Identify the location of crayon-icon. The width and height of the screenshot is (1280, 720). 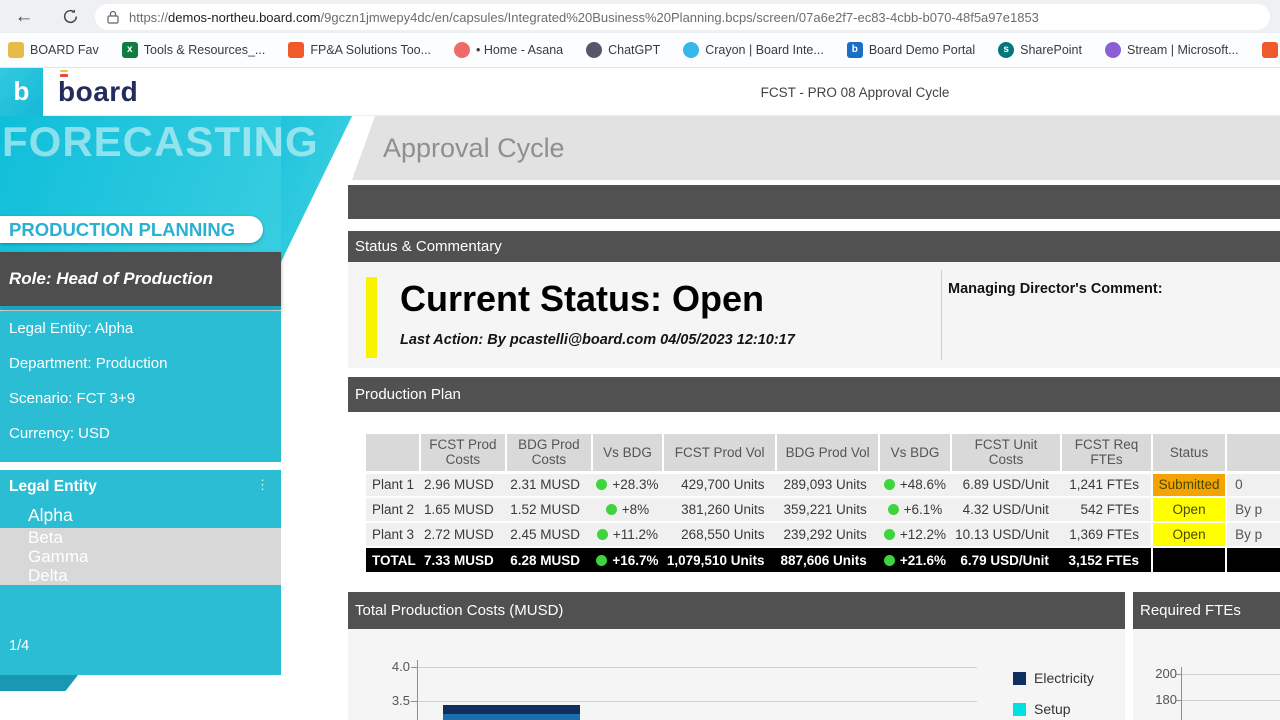
(691, 50).